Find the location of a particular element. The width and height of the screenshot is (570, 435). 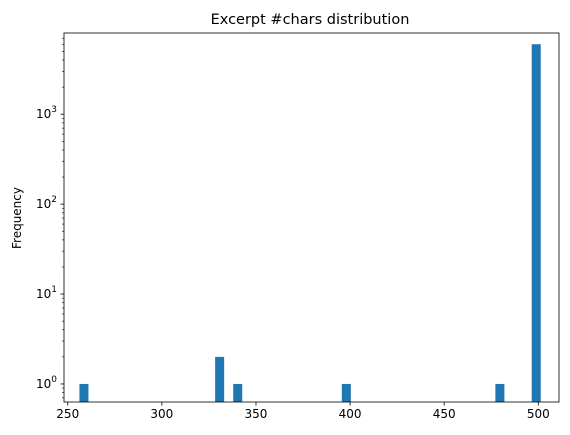

x-tick-label: 500 is located at coordinates (538, 414).